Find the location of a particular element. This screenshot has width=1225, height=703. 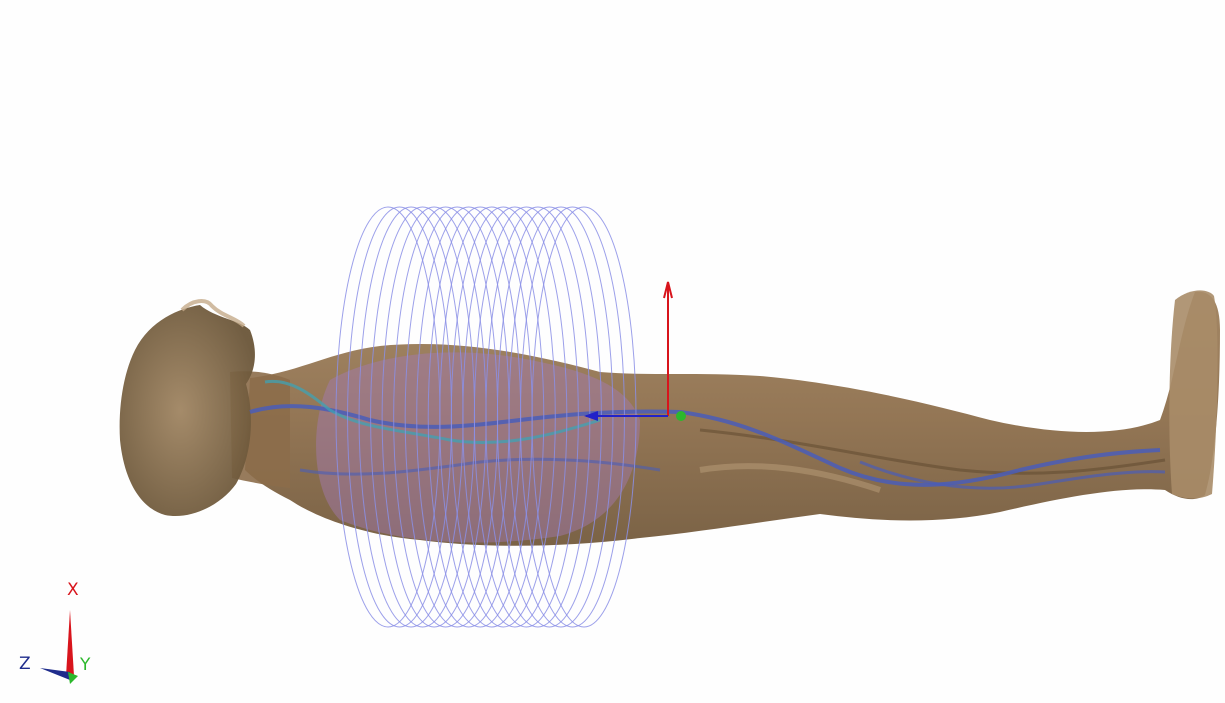

triad-z-arrow is located at coordinates (55, 674).